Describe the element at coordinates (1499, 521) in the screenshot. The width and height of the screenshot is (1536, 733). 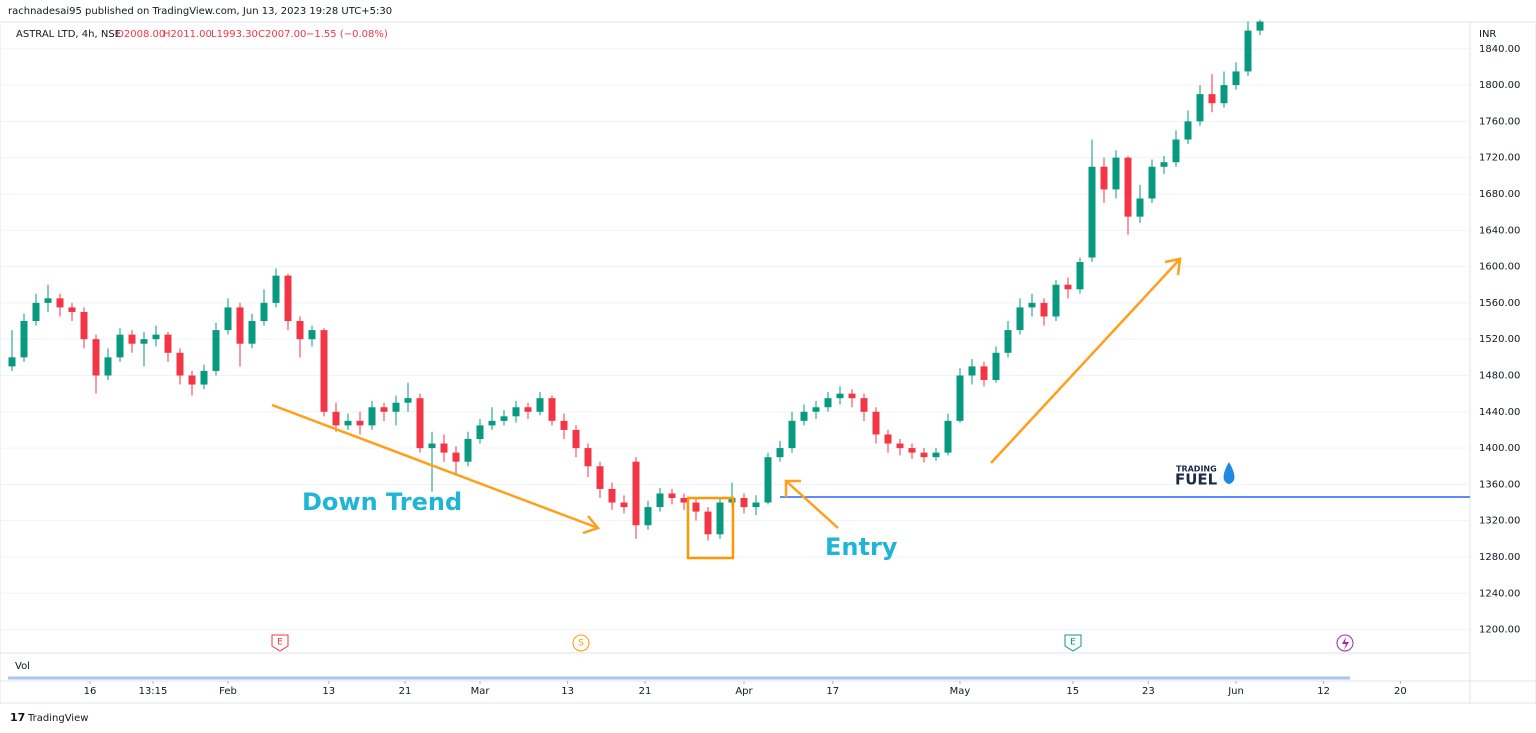
I see `y-tick-label: 1320.00` at that location.